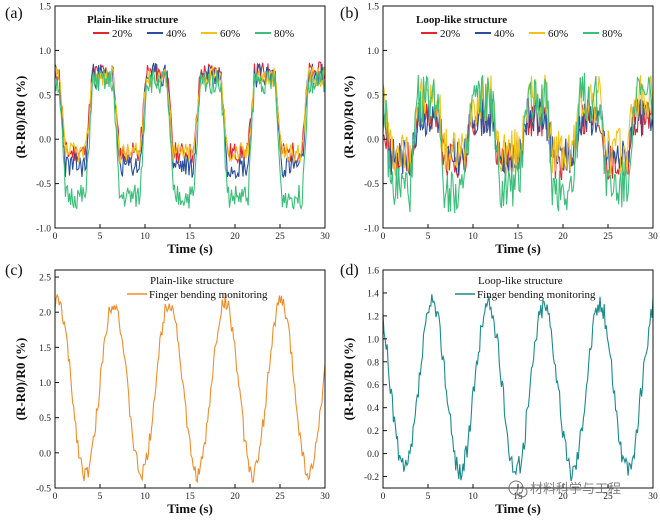  Describe the element at coordinates (373, 386) in the screenshot. I see `y-tick-label: 0.6` at that location.